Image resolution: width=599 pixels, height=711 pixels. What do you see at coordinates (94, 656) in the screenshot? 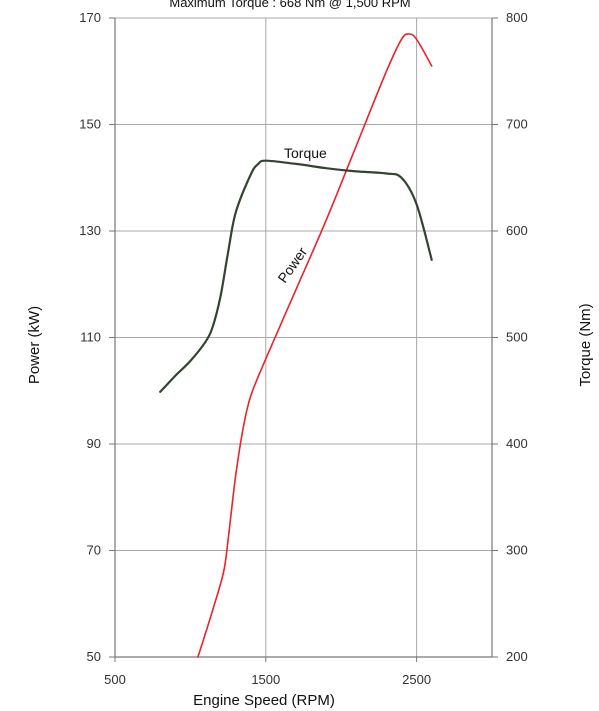
I see `left-tick-label: 50` at bounding box center [94, 656].